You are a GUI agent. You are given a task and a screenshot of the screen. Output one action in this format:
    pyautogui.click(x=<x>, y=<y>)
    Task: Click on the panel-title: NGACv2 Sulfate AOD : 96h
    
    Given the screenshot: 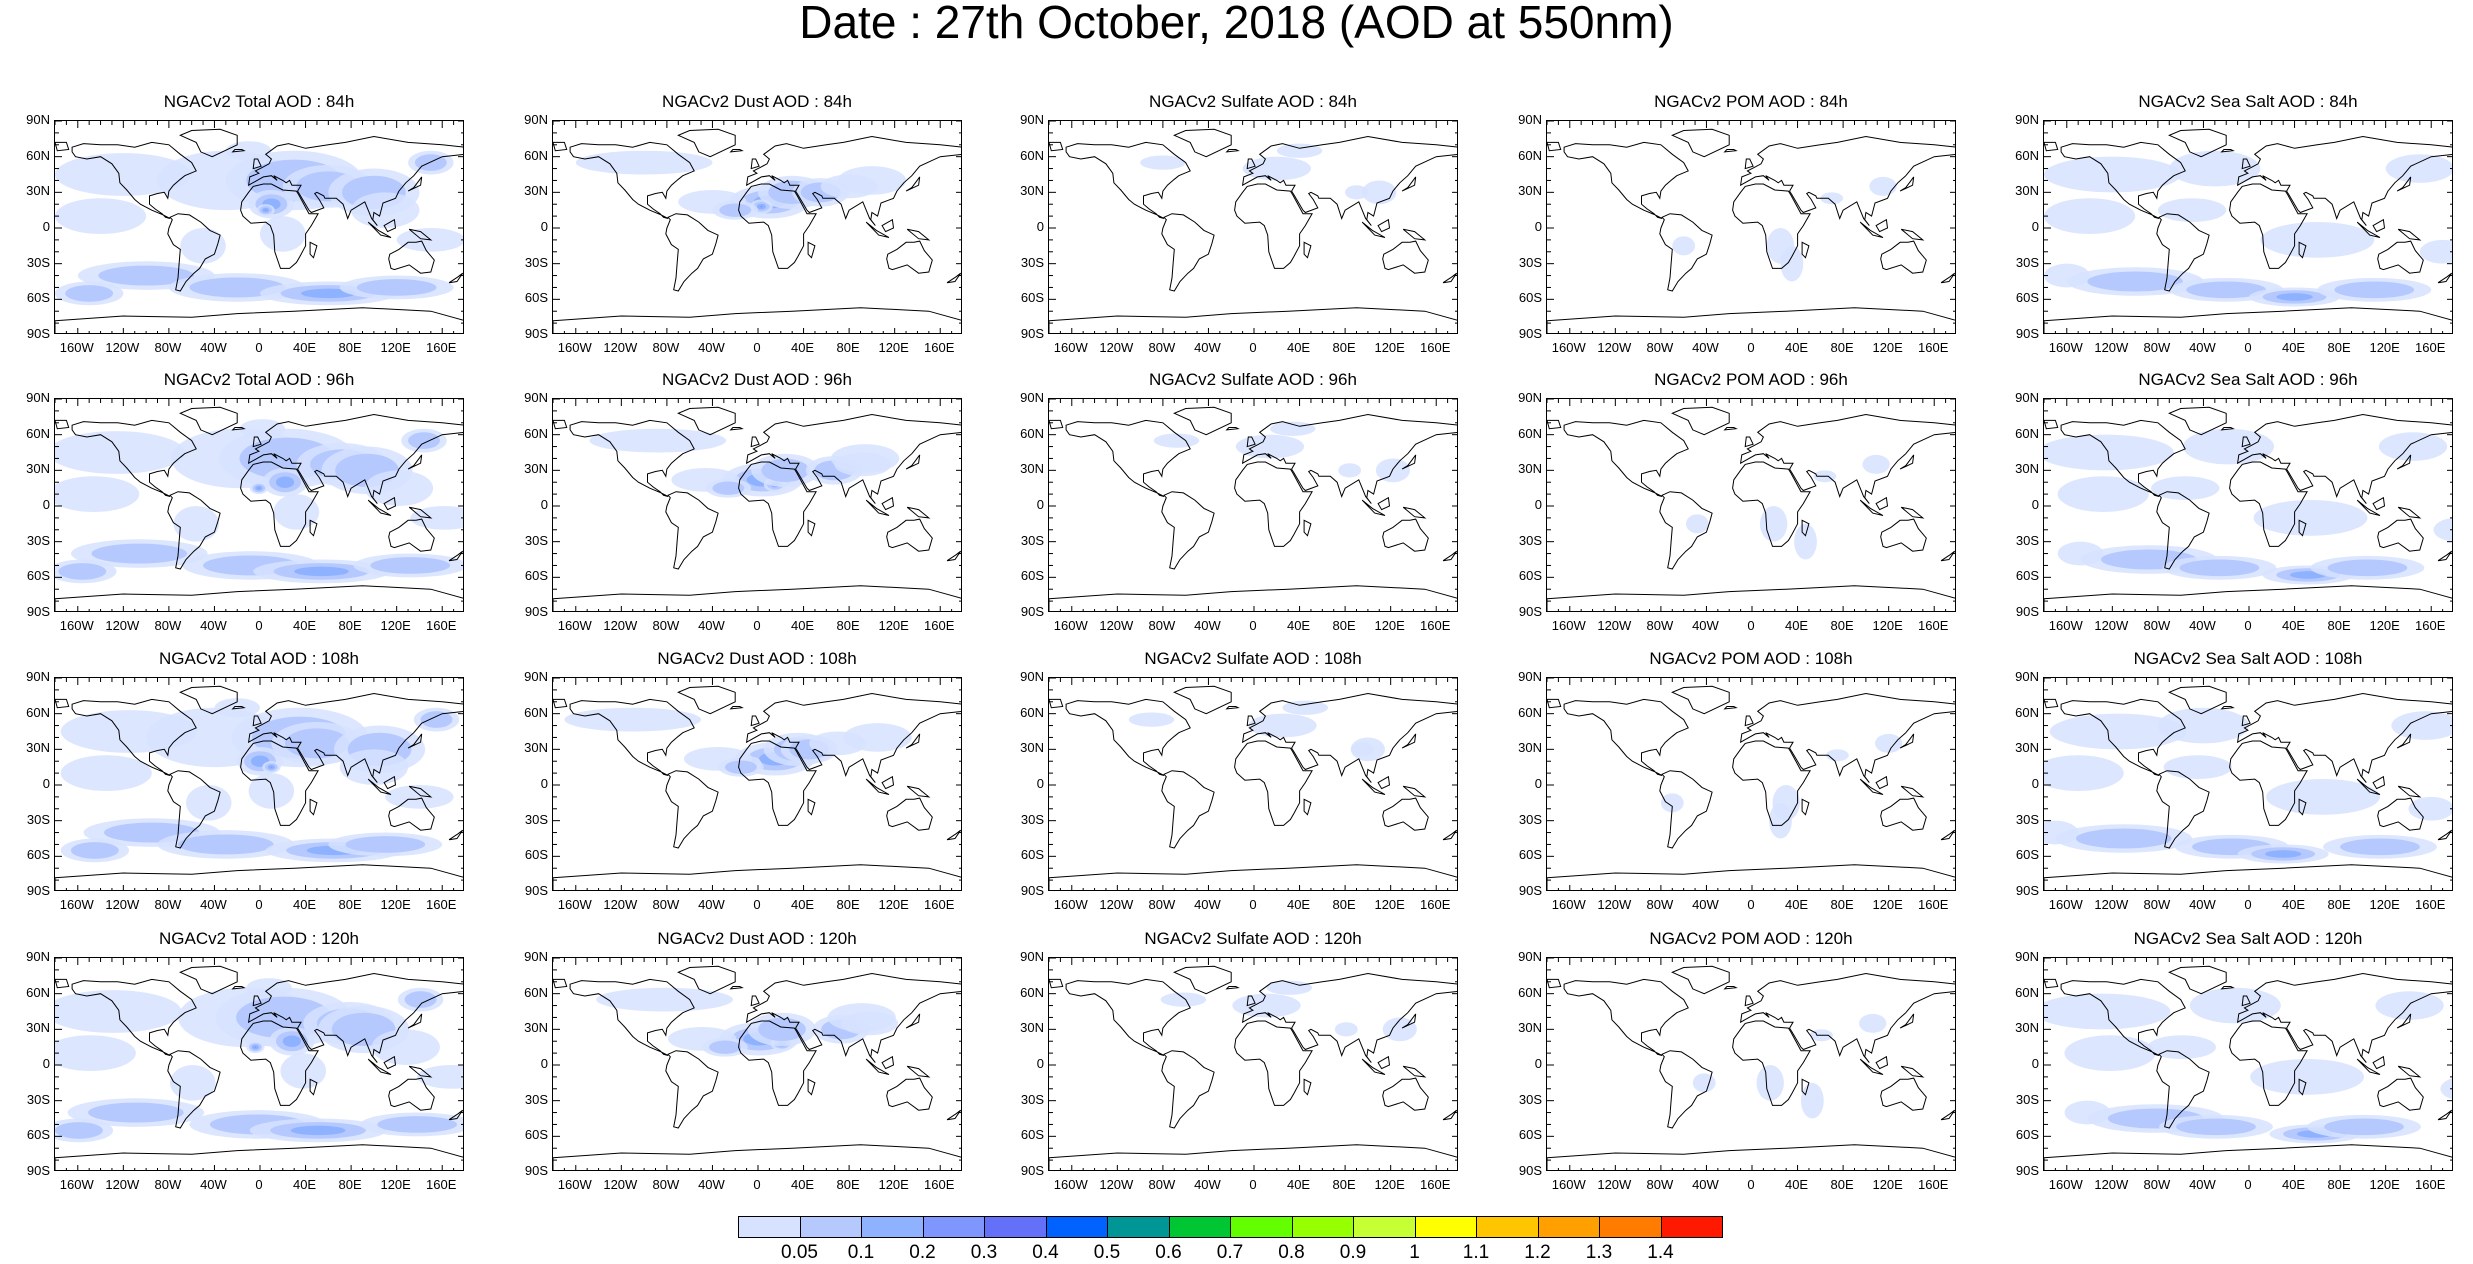 What is the action you would take?
    pyautogui.click(x=1253, y=379)
    